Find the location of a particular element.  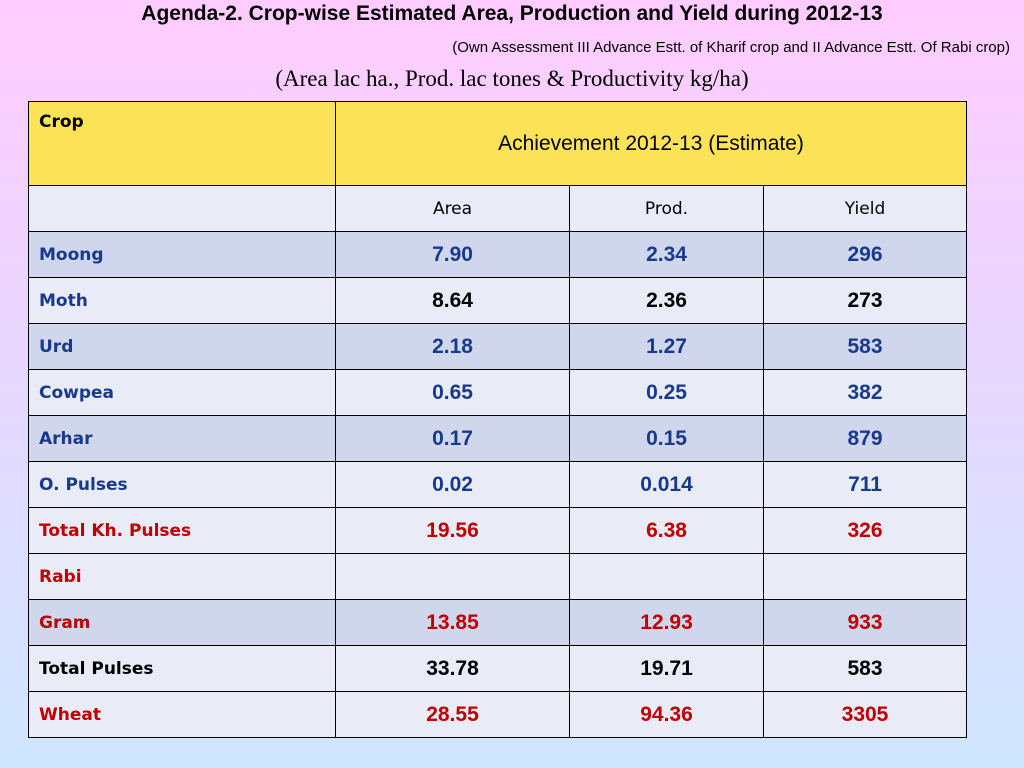

table-row-o-pulses: O. Pulses 0.02 0.014 711 is located at coordinates (498, 484).